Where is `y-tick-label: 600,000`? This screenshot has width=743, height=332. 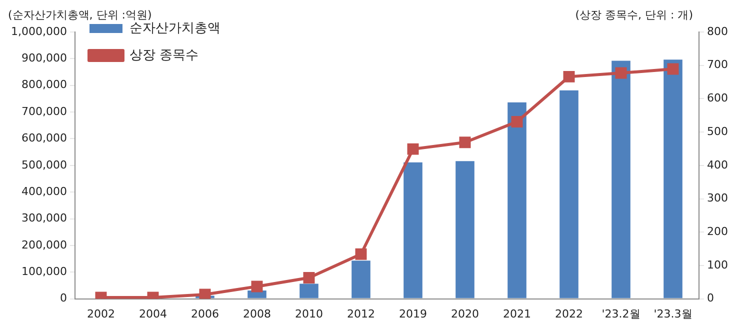 y-tick-label: 600,000 is located at coordinates (44, 138).